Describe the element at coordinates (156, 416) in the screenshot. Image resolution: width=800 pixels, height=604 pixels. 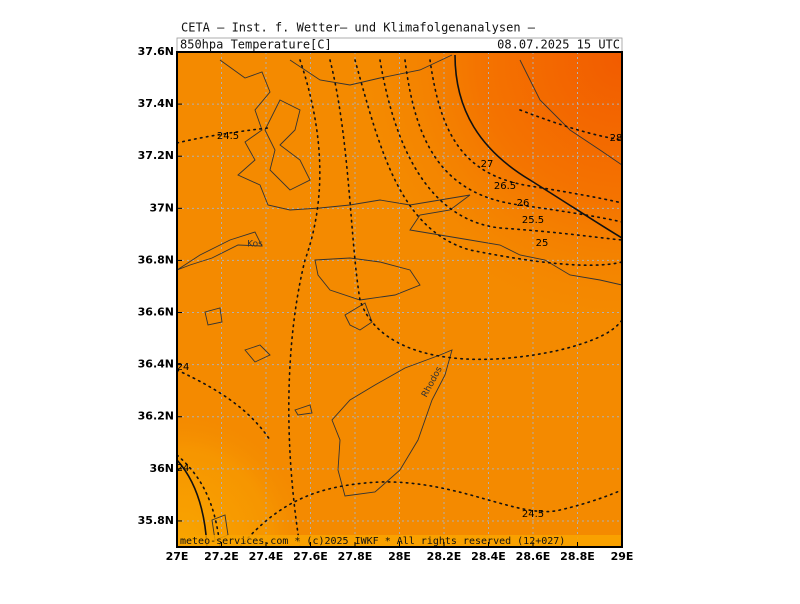
I see `y-tick-label: 36.2N` at that location.